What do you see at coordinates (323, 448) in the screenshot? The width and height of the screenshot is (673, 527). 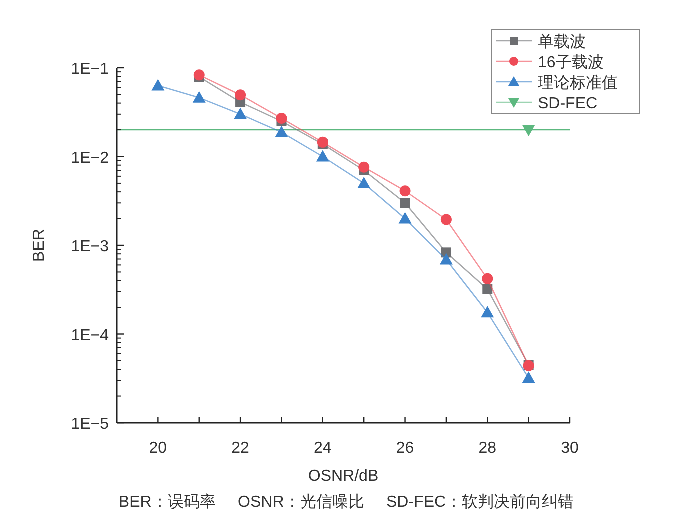 I see `x-tick-label: 24` at bounding box center [323, 448].